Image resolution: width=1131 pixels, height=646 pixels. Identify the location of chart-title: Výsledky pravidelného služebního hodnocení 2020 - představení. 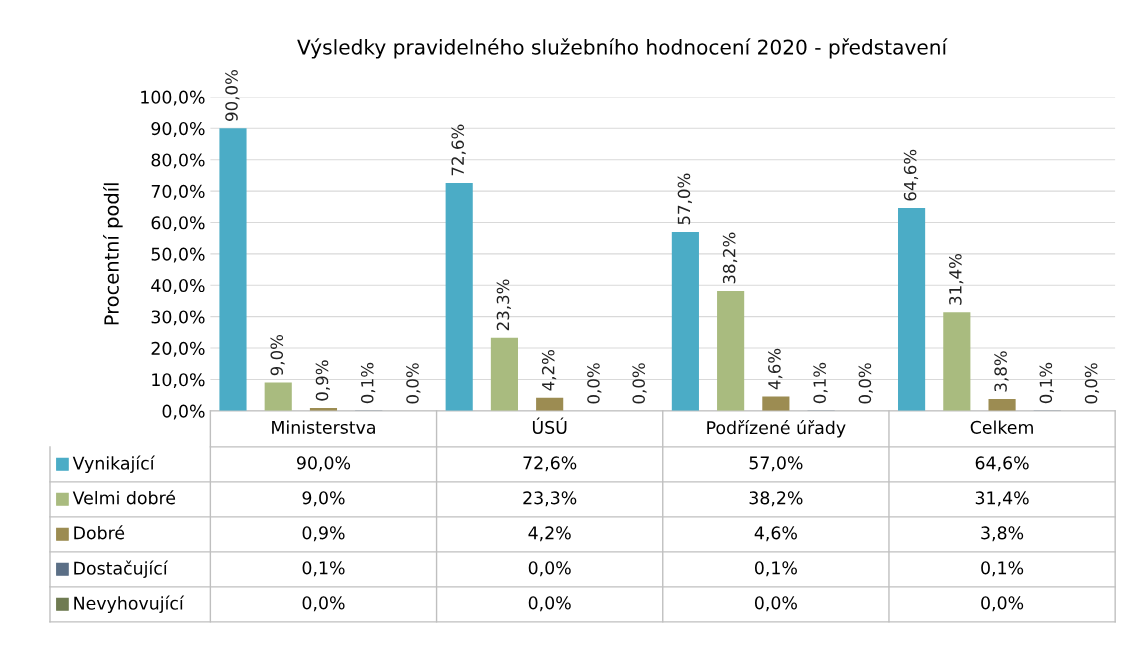
(622, 48).